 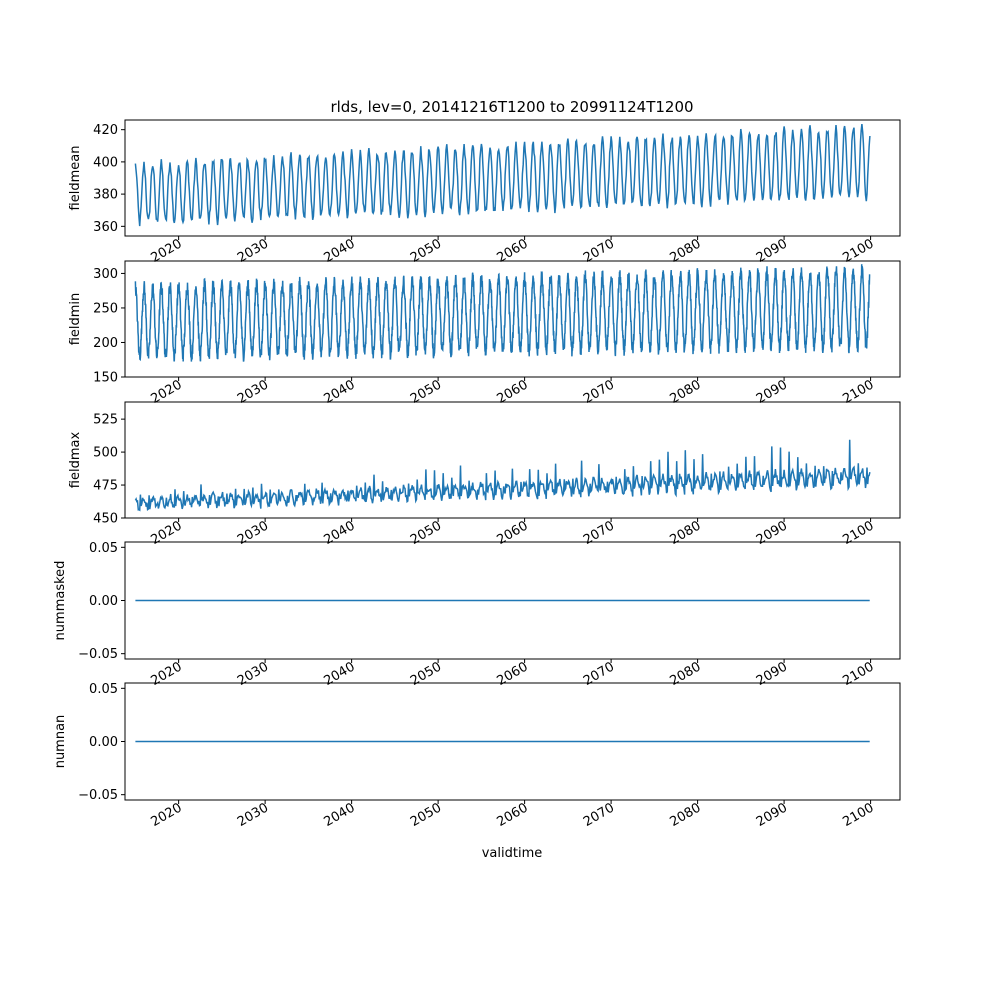 What do you see at coordinates (502, 313) in the screenshot?
I see `series-line-fieldmin` at bounding box center [502, 313].